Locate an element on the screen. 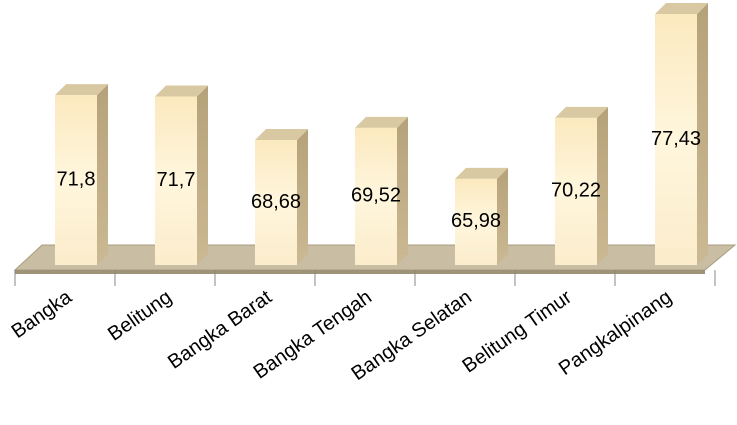 This screenshot has width=737, height=425. value-label: 70,22 is located at coordinates (576, 191).